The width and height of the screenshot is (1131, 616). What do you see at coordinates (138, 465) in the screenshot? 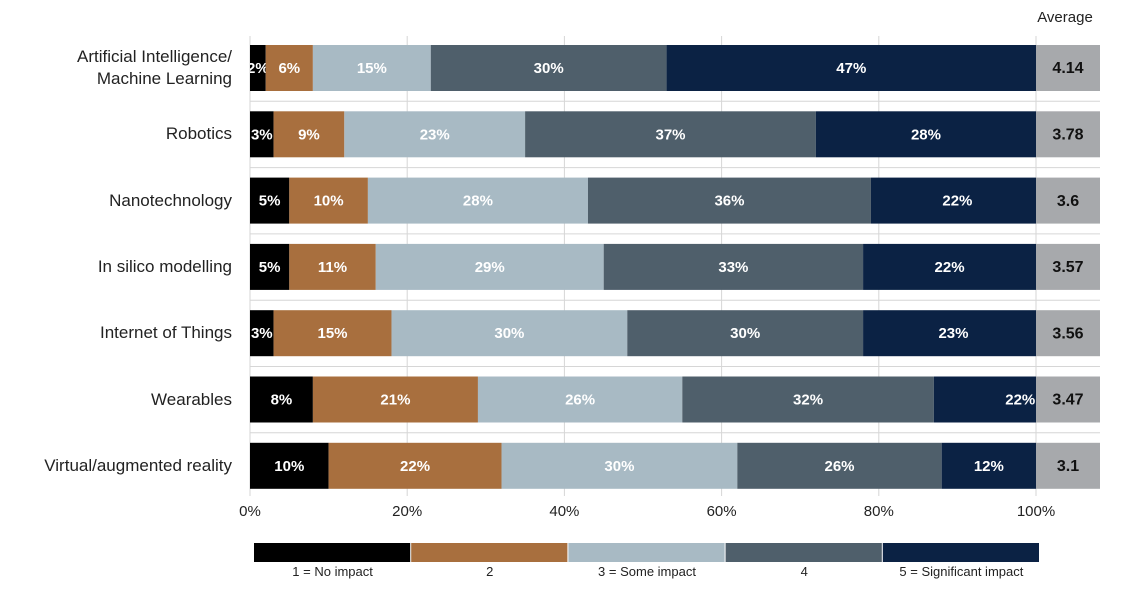
I see `category-label: Virtual/augmented reality` at bounding box center [138, 465].